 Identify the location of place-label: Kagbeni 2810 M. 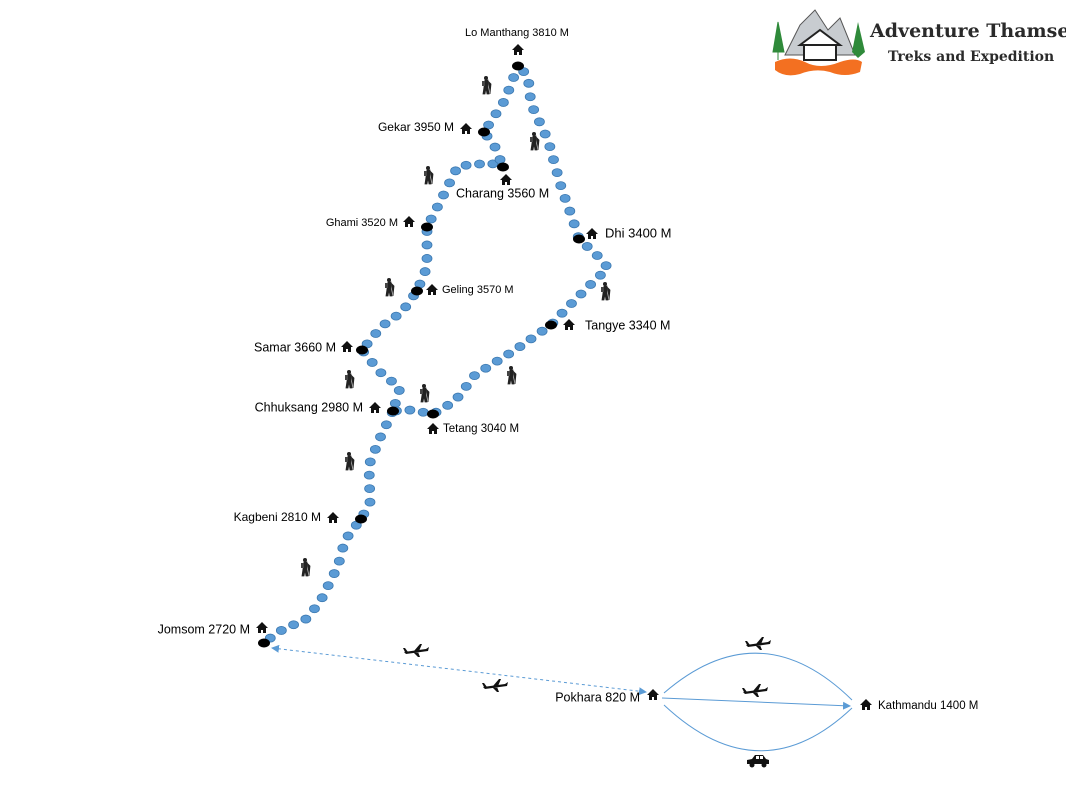
(277, 517).